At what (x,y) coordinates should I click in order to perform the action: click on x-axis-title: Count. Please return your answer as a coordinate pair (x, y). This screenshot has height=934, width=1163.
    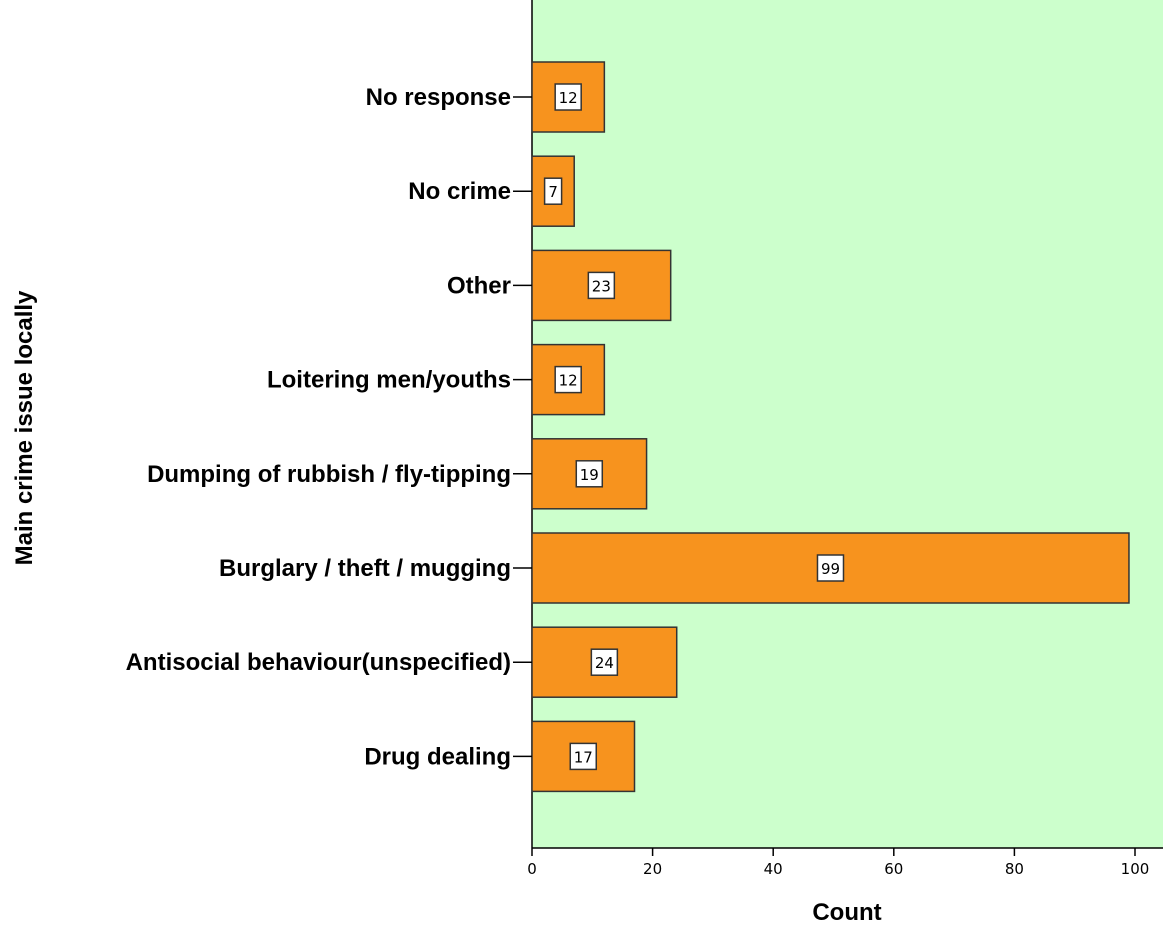
    Looking at the image, I should click on (846, 912).